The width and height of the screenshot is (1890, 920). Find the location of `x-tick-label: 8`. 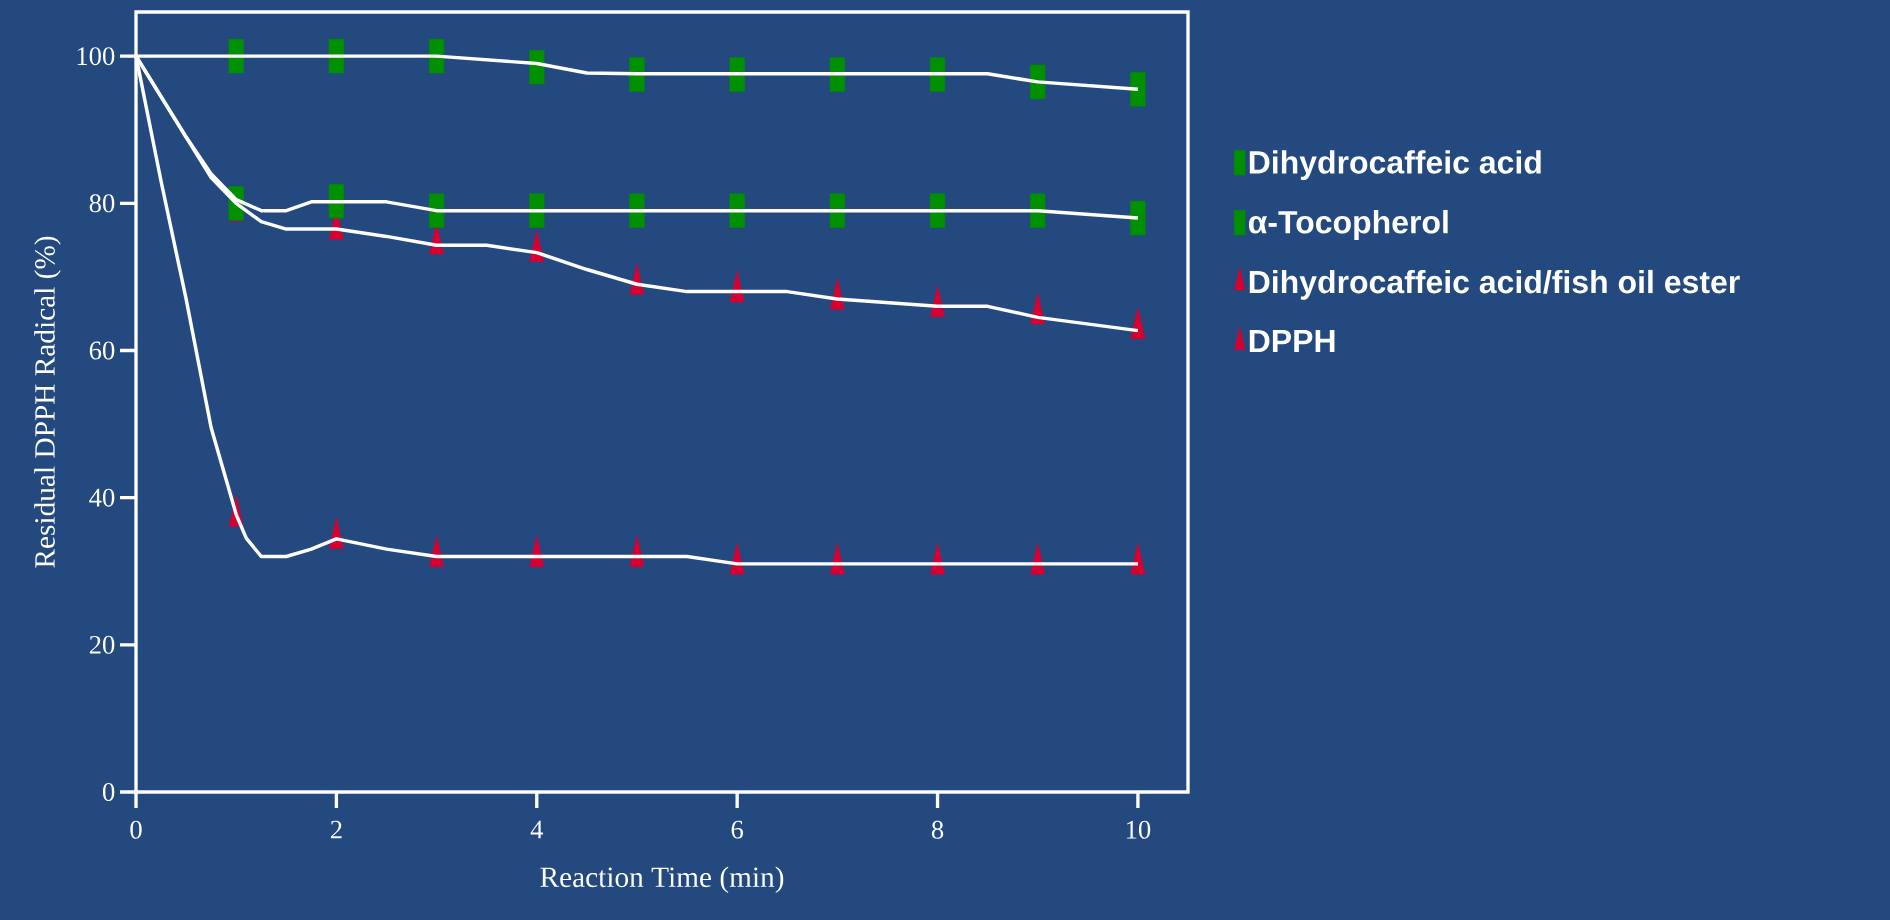

x-tick-label: 8 is located at coordinates (937, 829).